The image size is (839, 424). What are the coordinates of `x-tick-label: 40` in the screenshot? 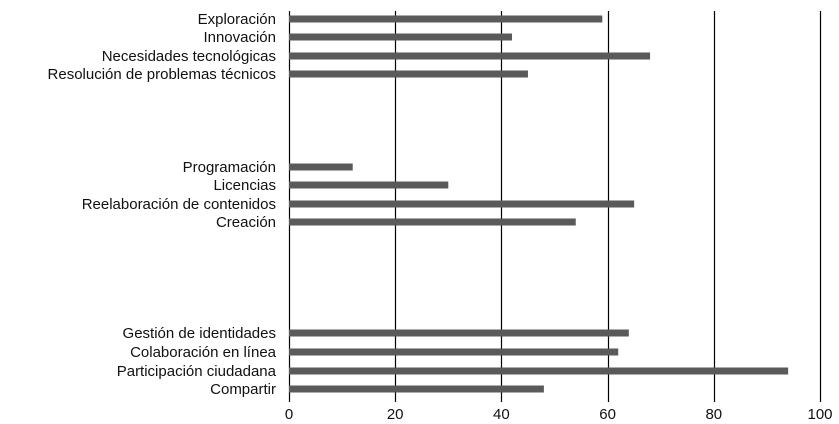 It's located at (501, 414).